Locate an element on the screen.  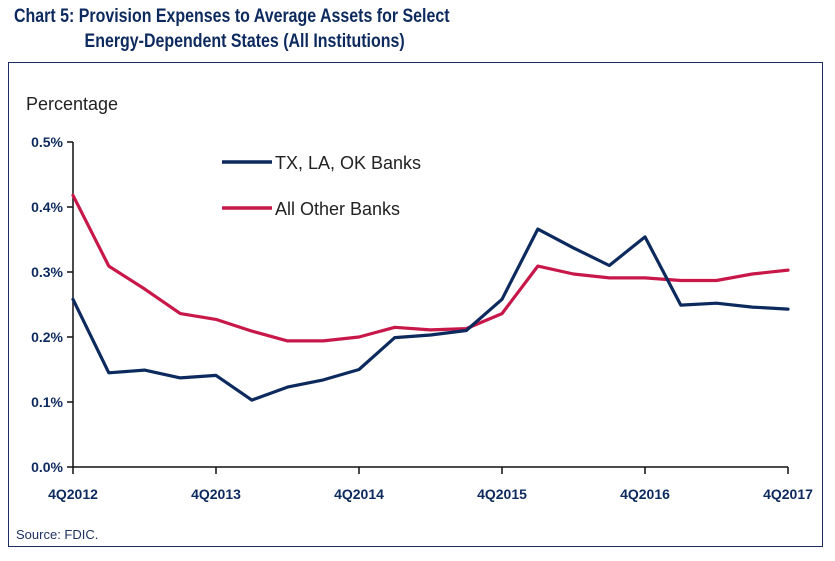
x-tick-label: 4Q2012 is located at coordinates (73, 494).